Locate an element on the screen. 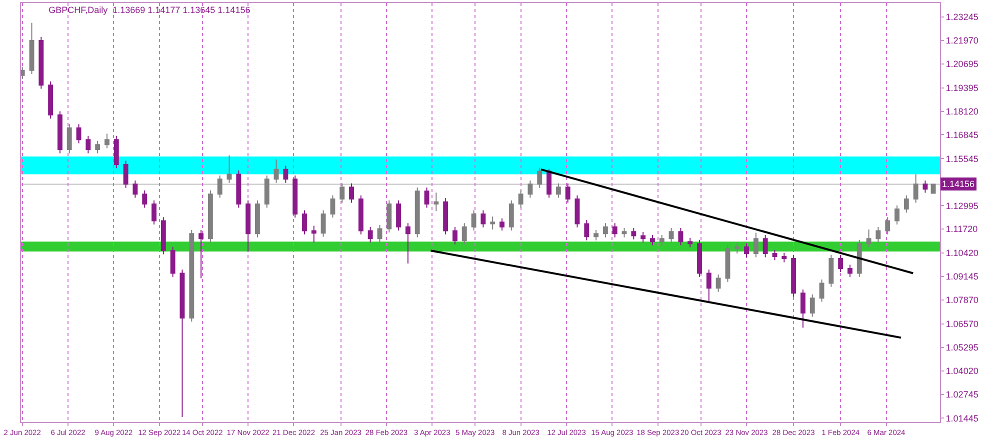 This screenshot has width=1000, height=442. y-tick-label: 1.05295 is located at coordinates (962, 347).